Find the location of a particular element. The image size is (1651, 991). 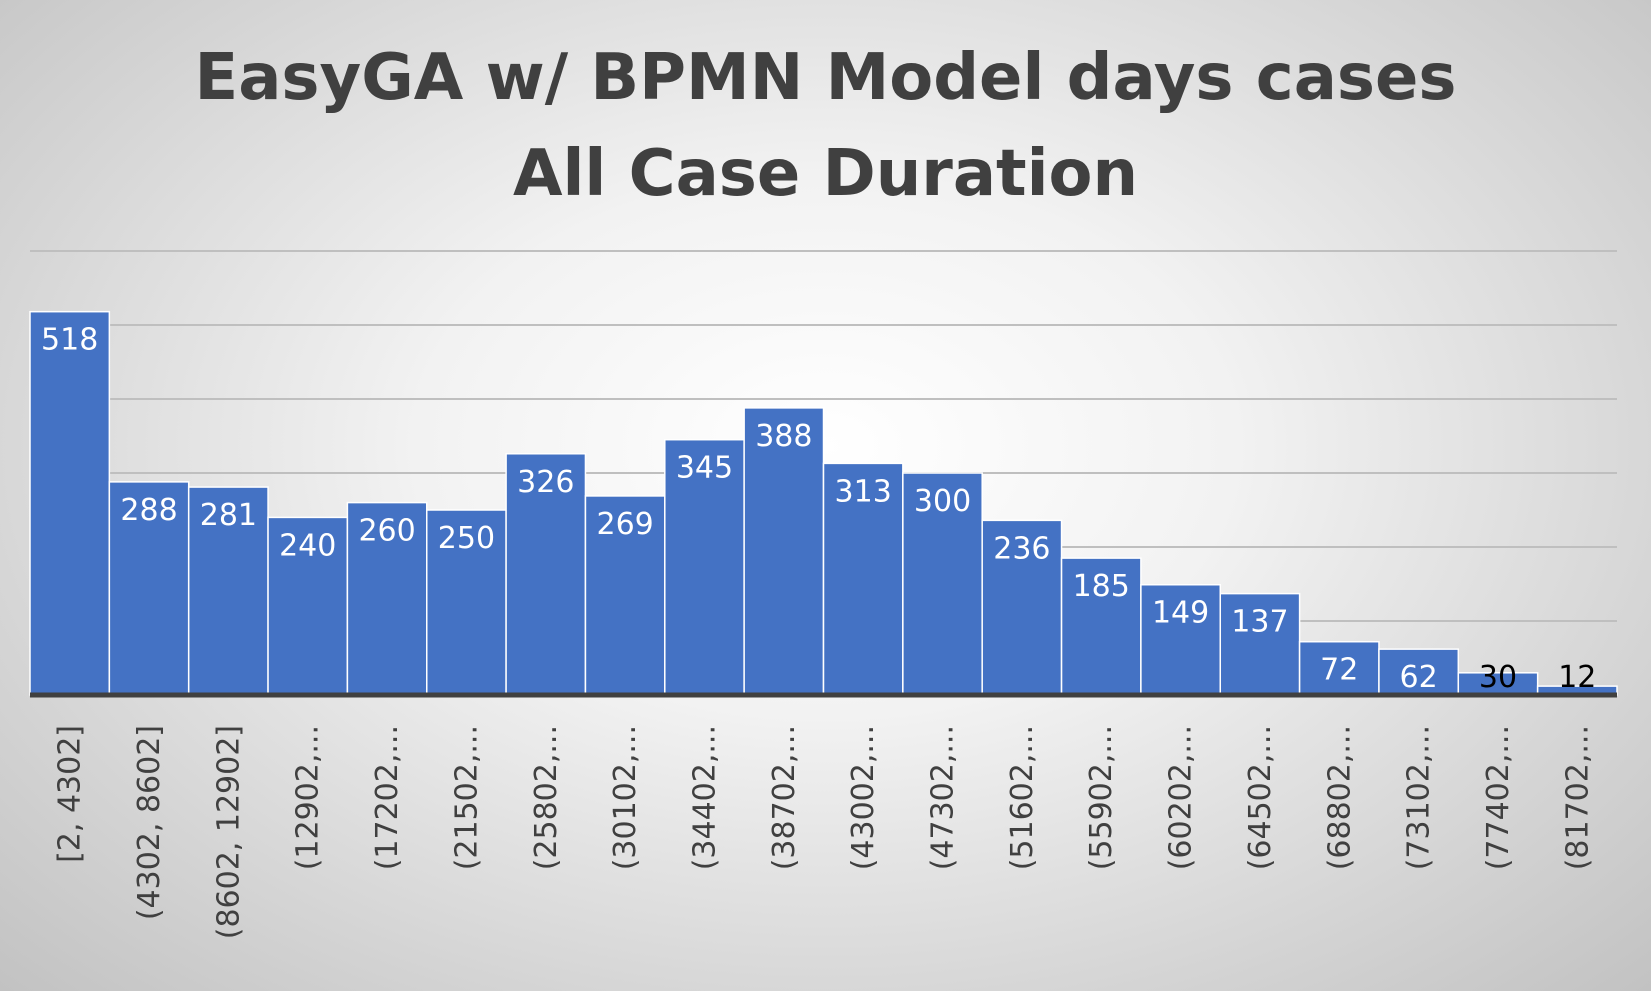

data-label-8: 345 is located at coordinates (704, 468).